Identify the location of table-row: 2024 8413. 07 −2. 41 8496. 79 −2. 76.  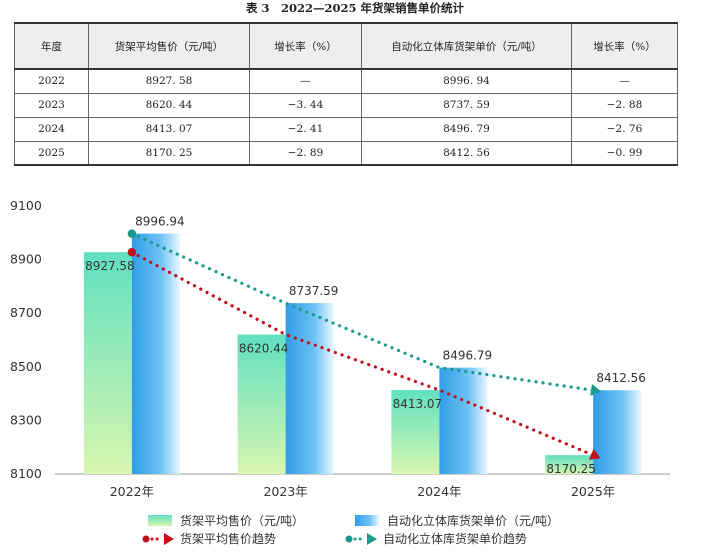
(346, 129).